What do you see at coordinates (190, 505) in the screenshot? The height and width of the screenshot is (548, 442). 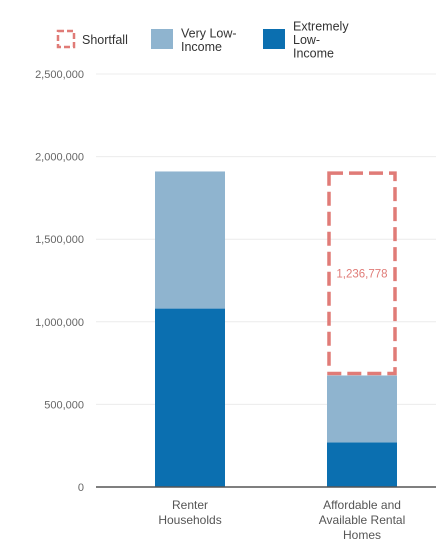 I see `x-tick-label: Renter` at bounding box center [190, 505].